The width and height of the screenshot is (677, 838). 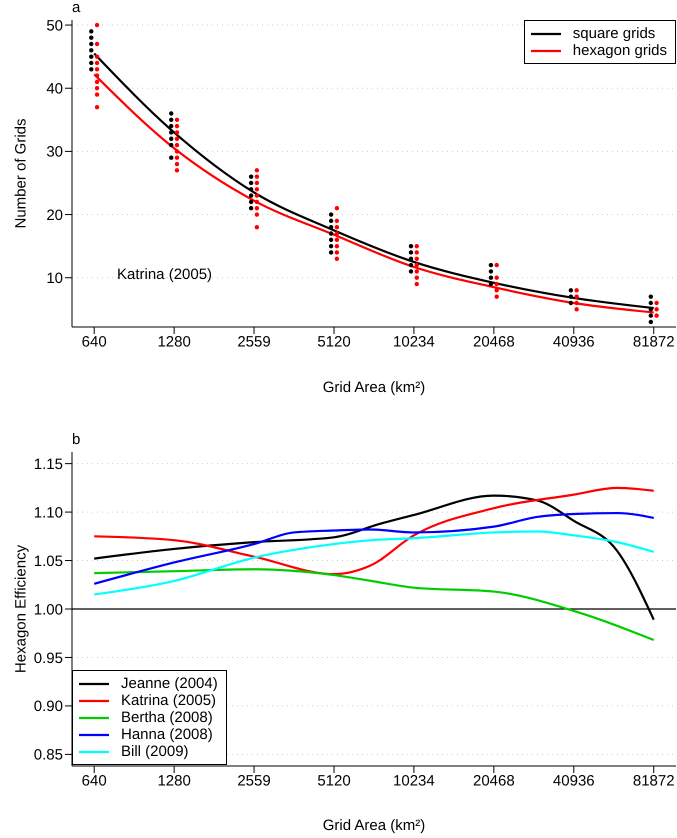 What do you see at coordinates (48, 707) in the screenshot?
I see `y-tick-label: 0.90` at bounding box center [48, 707].